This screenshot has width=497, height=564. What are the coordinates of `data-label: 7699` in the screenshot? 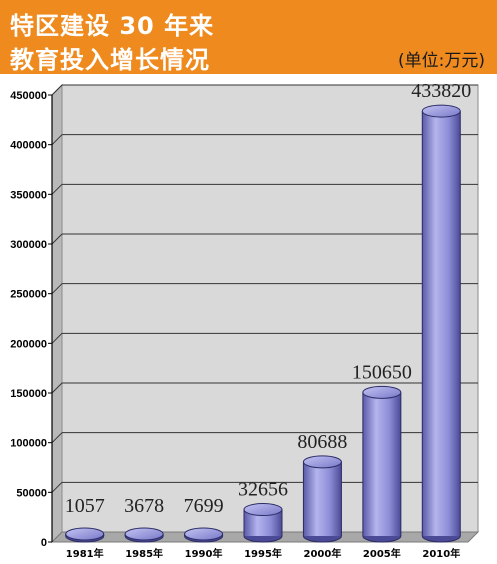 It's located at (204, 506).